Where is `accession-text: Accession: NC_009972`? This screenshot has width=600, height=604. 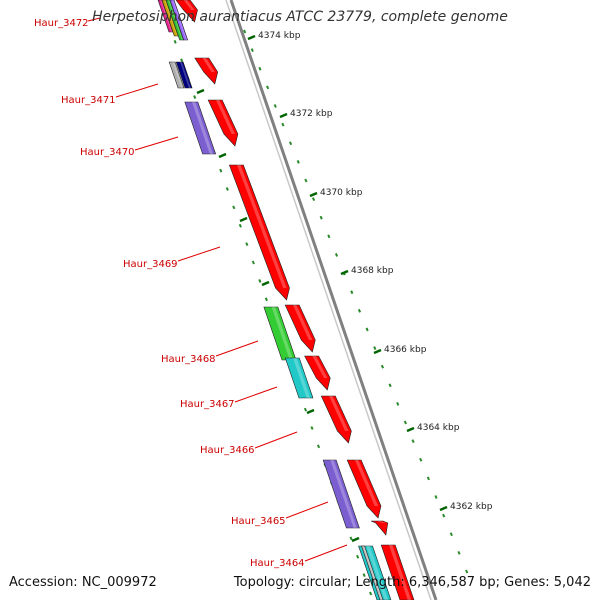
accession-text: Accession: NC_009972 is located at coordinates (83, 582).